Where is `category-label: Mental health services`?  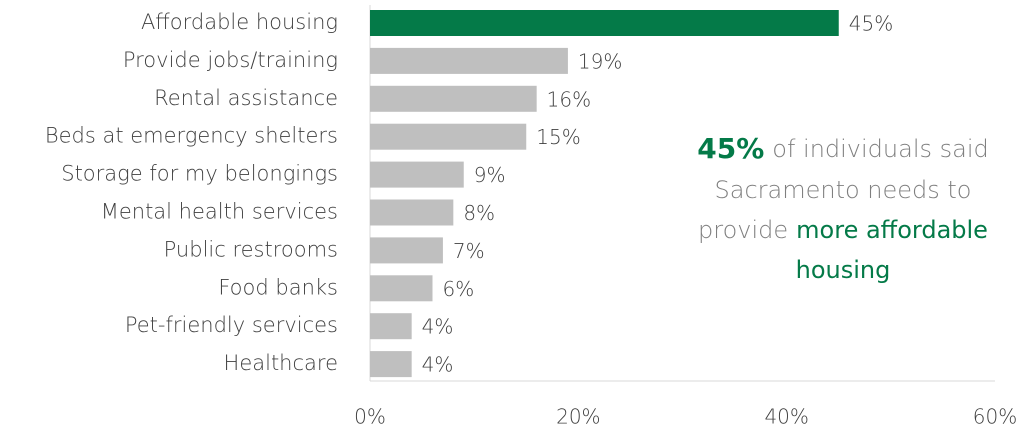
category-label: Mental health services is located at coordinates (219, 212).